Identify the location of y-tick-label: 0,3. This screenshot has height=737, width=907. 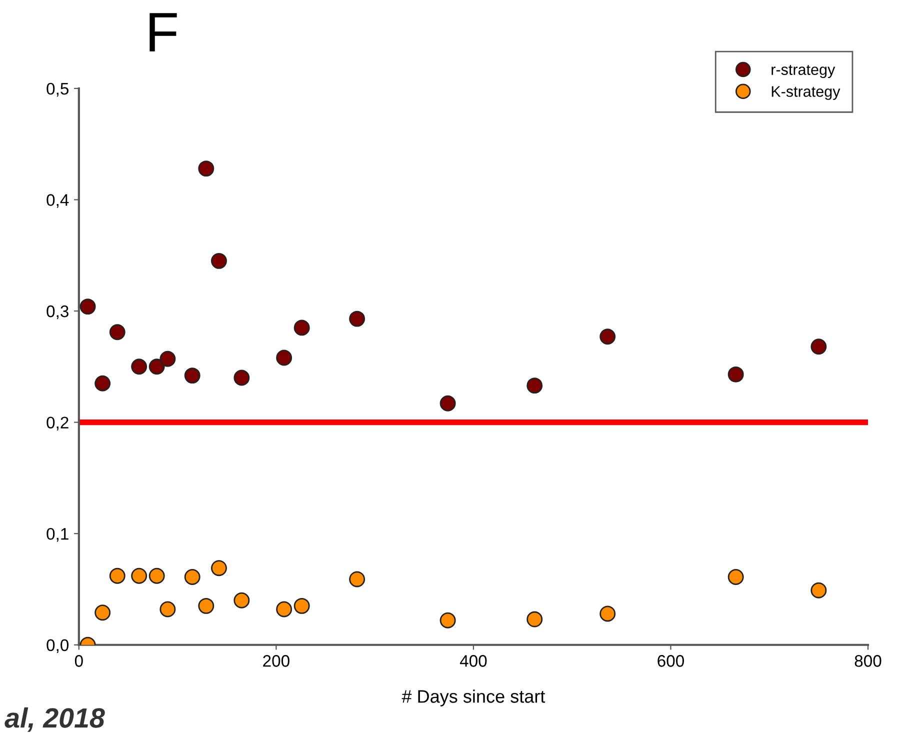
(57, 312).